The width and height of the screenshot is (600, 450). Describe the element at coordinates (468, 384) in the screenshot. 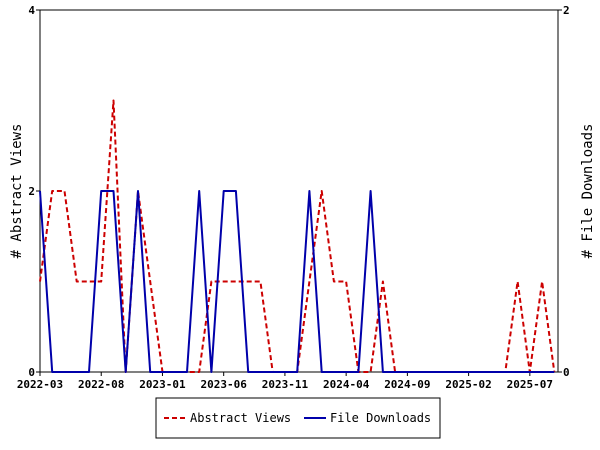

I see `x-tick-label: 2025-02` at that location.